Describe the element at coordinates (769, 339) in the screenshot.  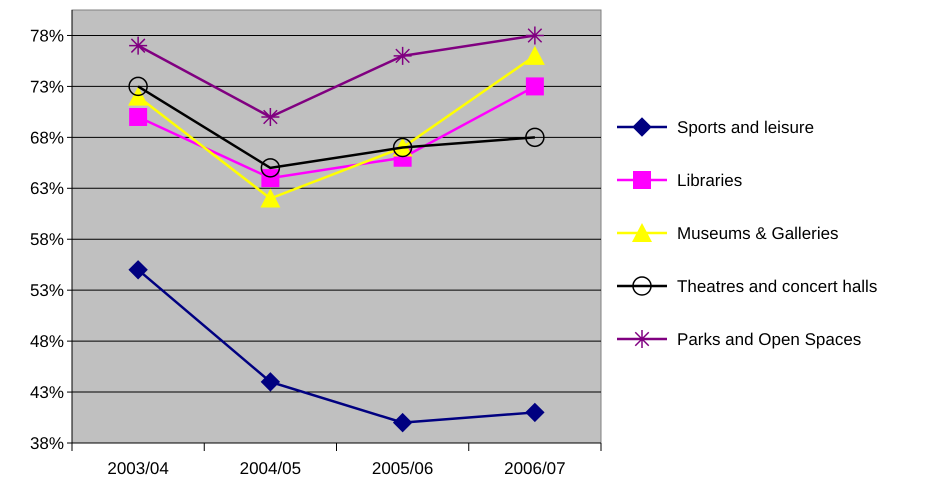
I see `legend-label: Parks and Open Spaces` at that location.